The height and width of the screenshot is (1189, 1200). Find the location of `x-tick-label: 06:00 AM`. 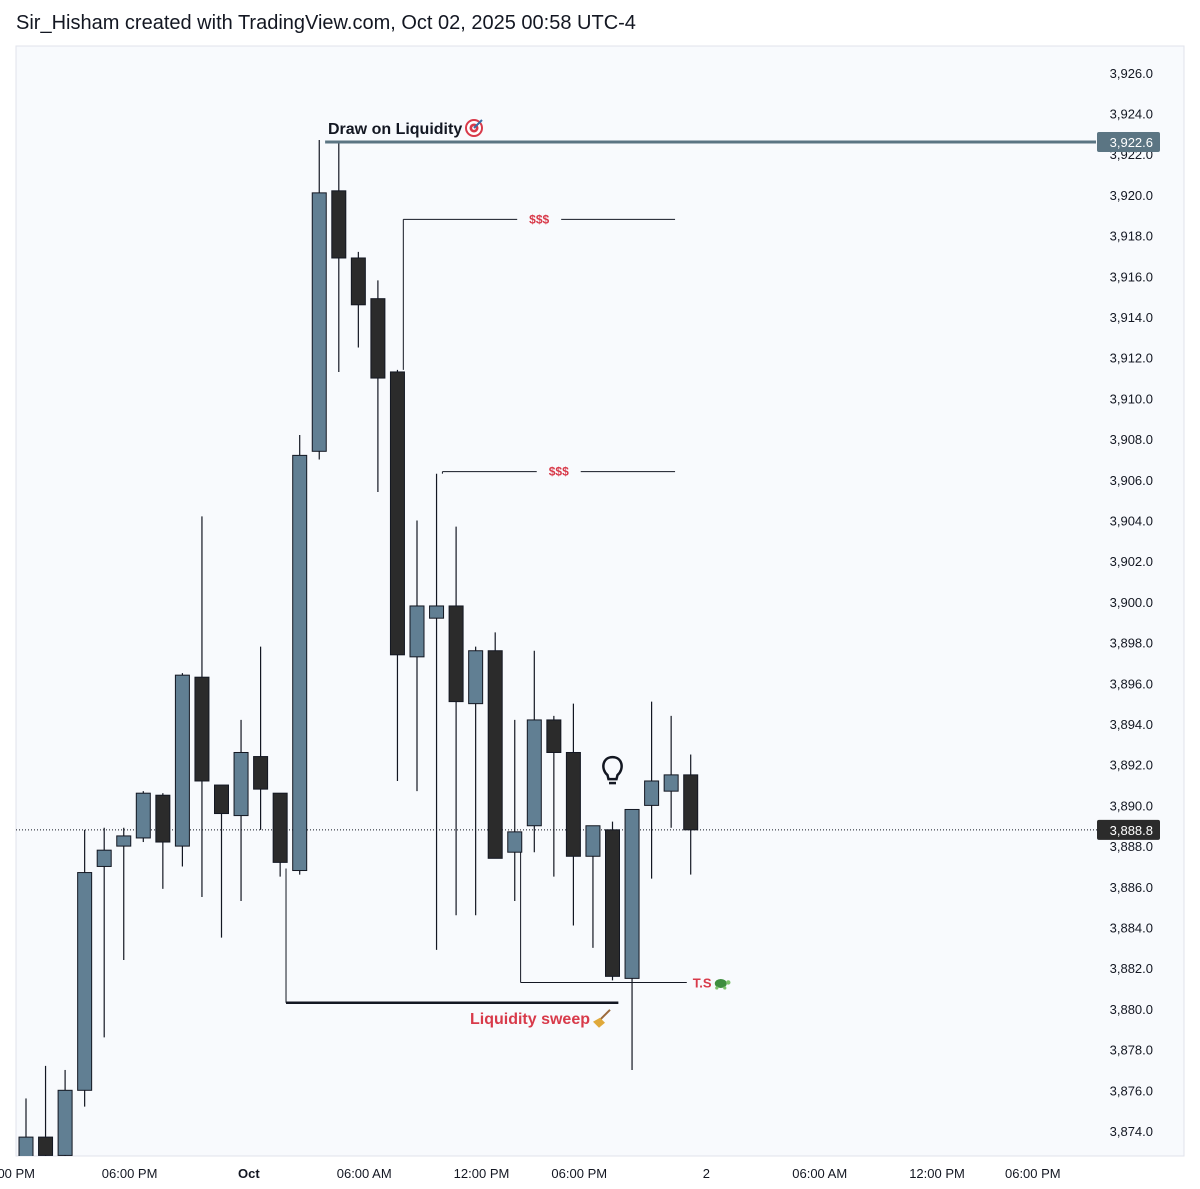

x-tick-label: 06:00 AM is located at coordinates (364, 1173).